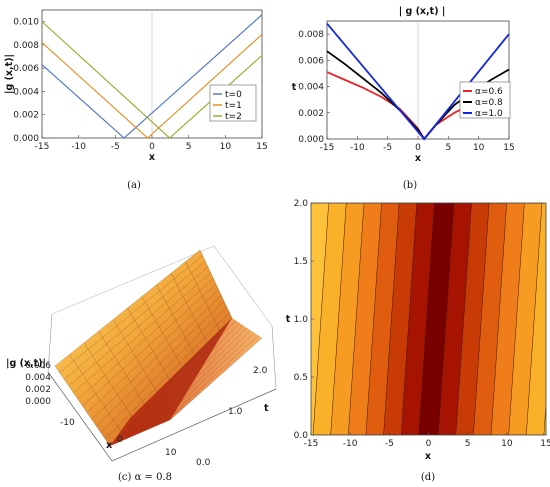 The height and width of the screenshot is (487, 550). Describe the element at coordinates (410, 185) in the screenshot. I see `caption-b: (b)` at that location.